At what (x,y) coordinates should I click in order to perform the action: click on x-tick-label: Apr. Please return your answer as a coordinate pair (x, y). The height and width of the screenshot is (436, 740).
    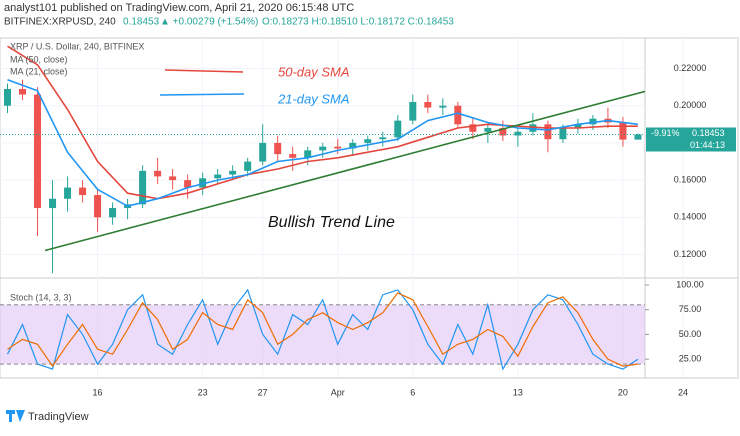
    Looking at the image, I should click on (338, 392).